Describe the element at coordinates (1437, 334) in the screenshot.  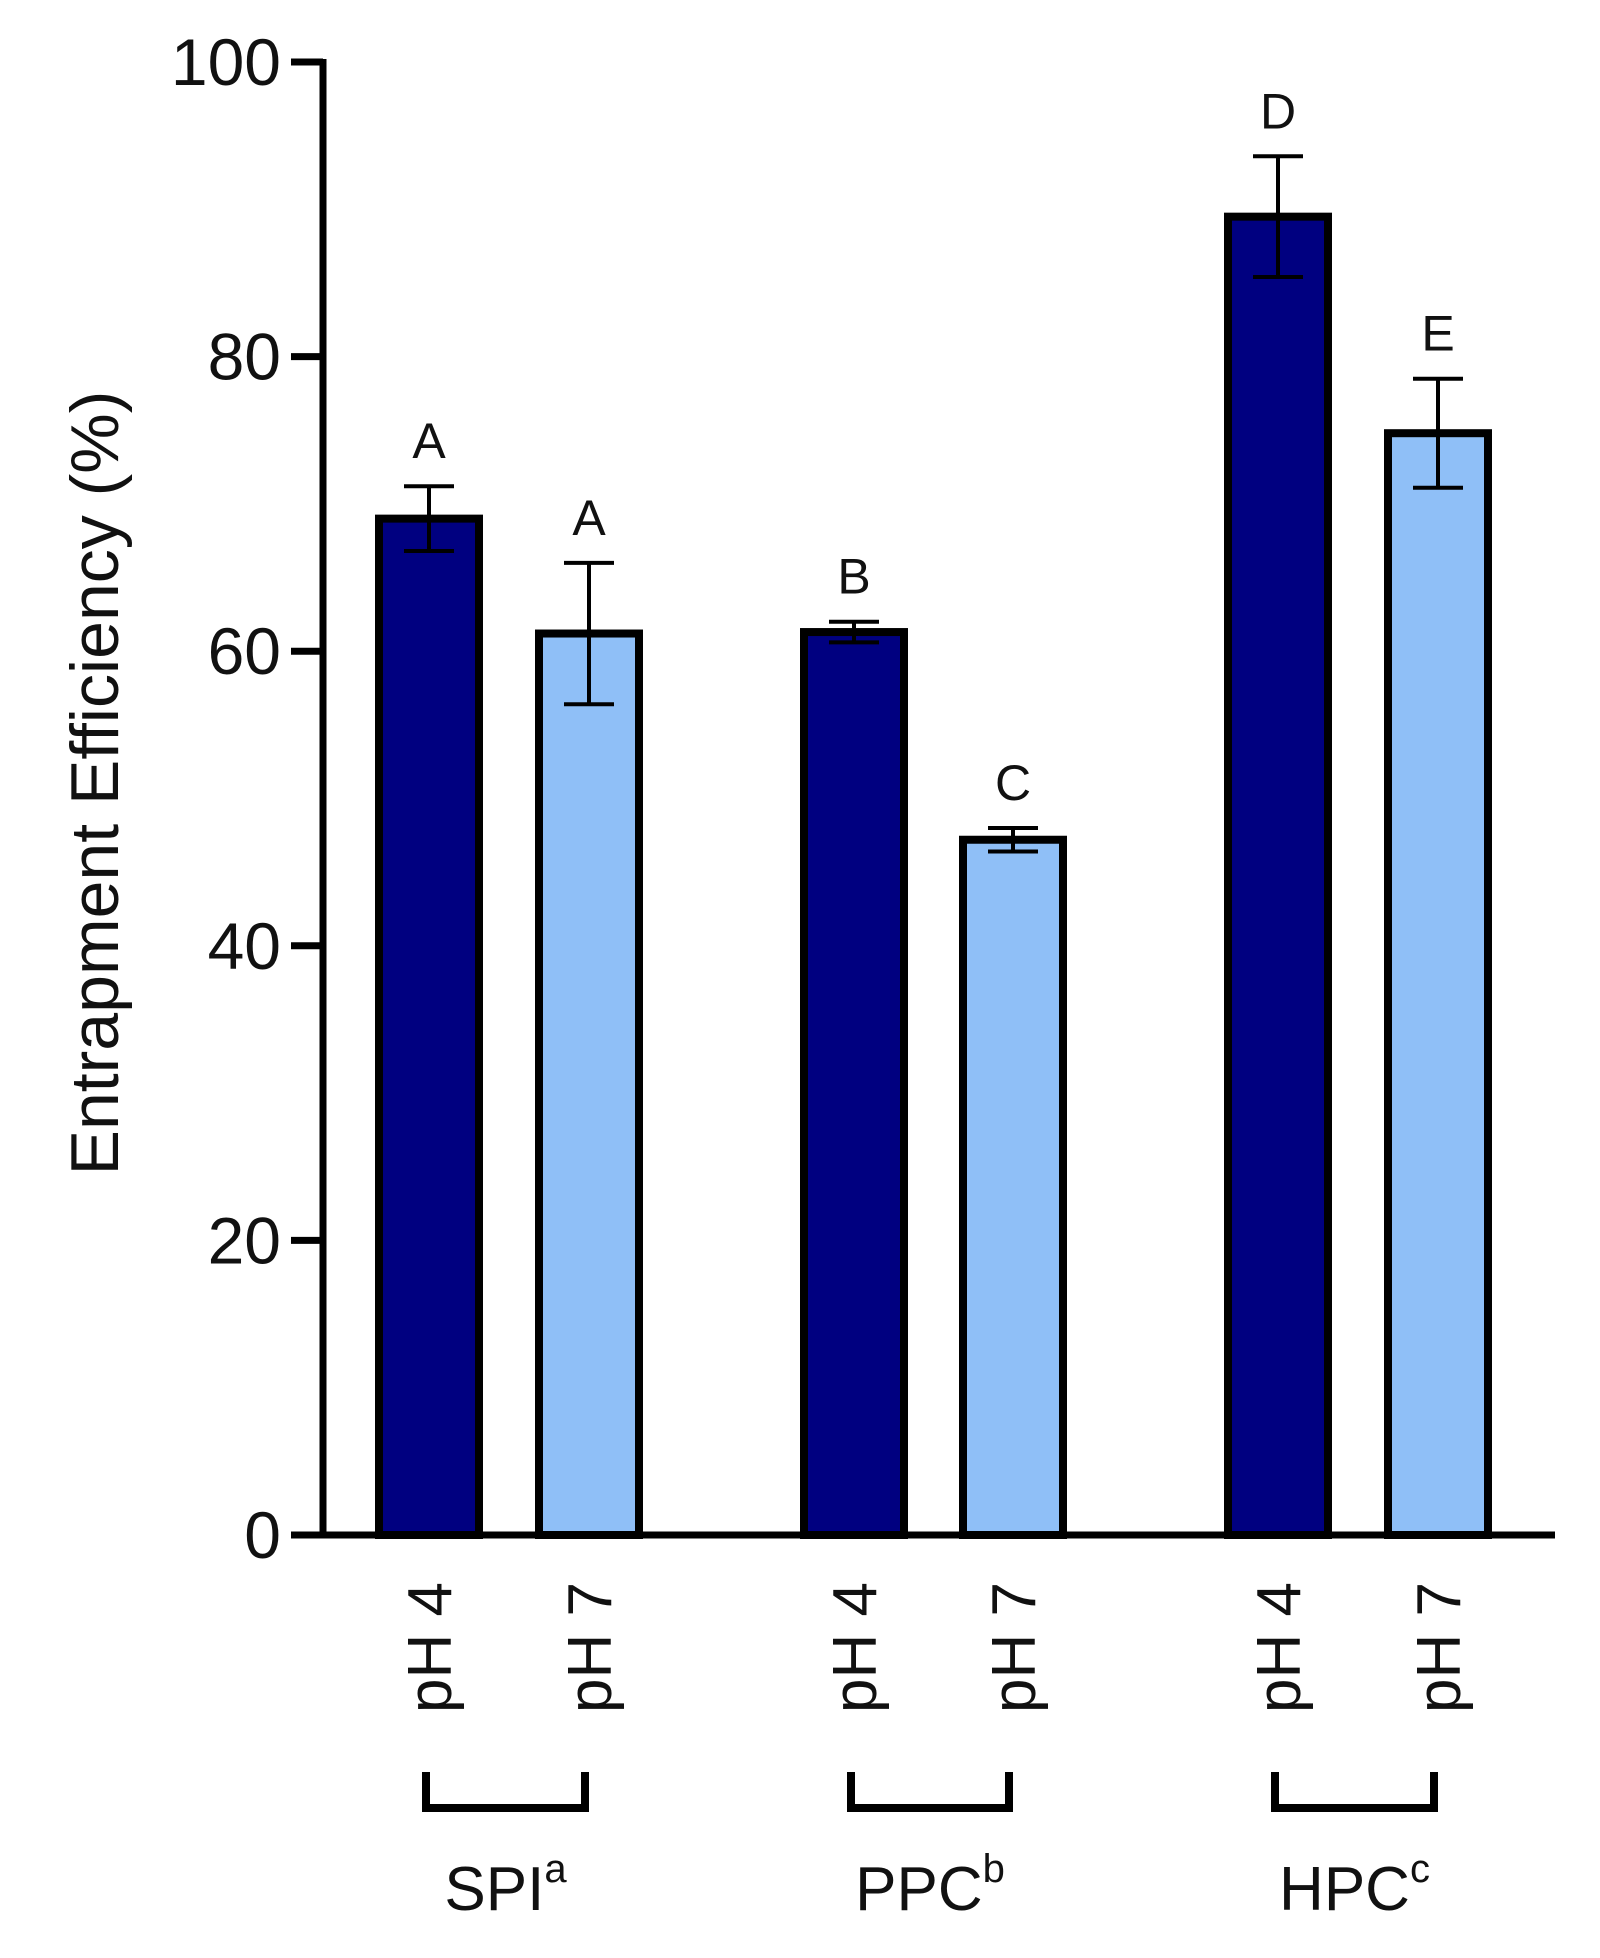
I see `significance-letter: E` at that location.